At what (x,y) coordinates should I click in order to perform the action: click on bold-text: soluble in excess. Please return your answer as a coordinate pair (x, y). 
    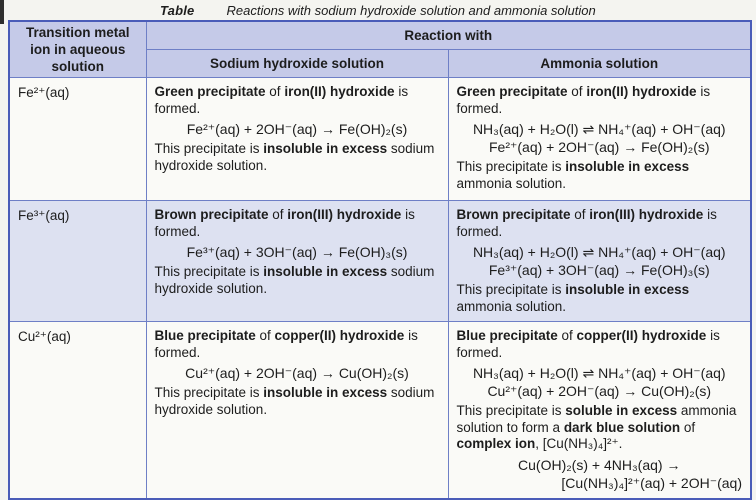
    Looking at the image, I should click on (621, 410).